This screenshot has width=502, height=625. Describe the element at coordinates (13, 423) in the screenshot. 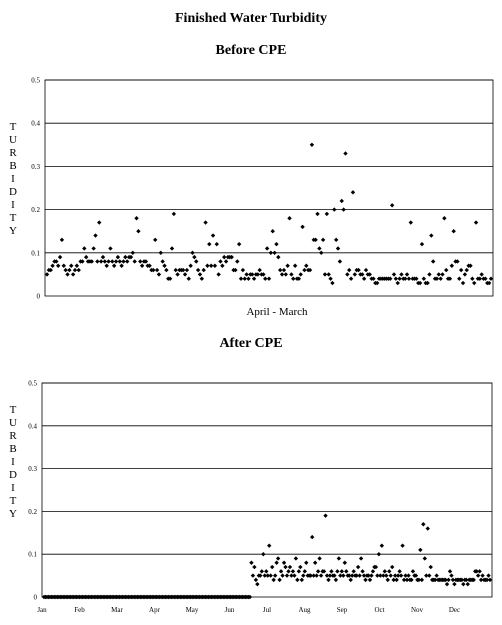

I see `ylabel-letter: U` at that location.